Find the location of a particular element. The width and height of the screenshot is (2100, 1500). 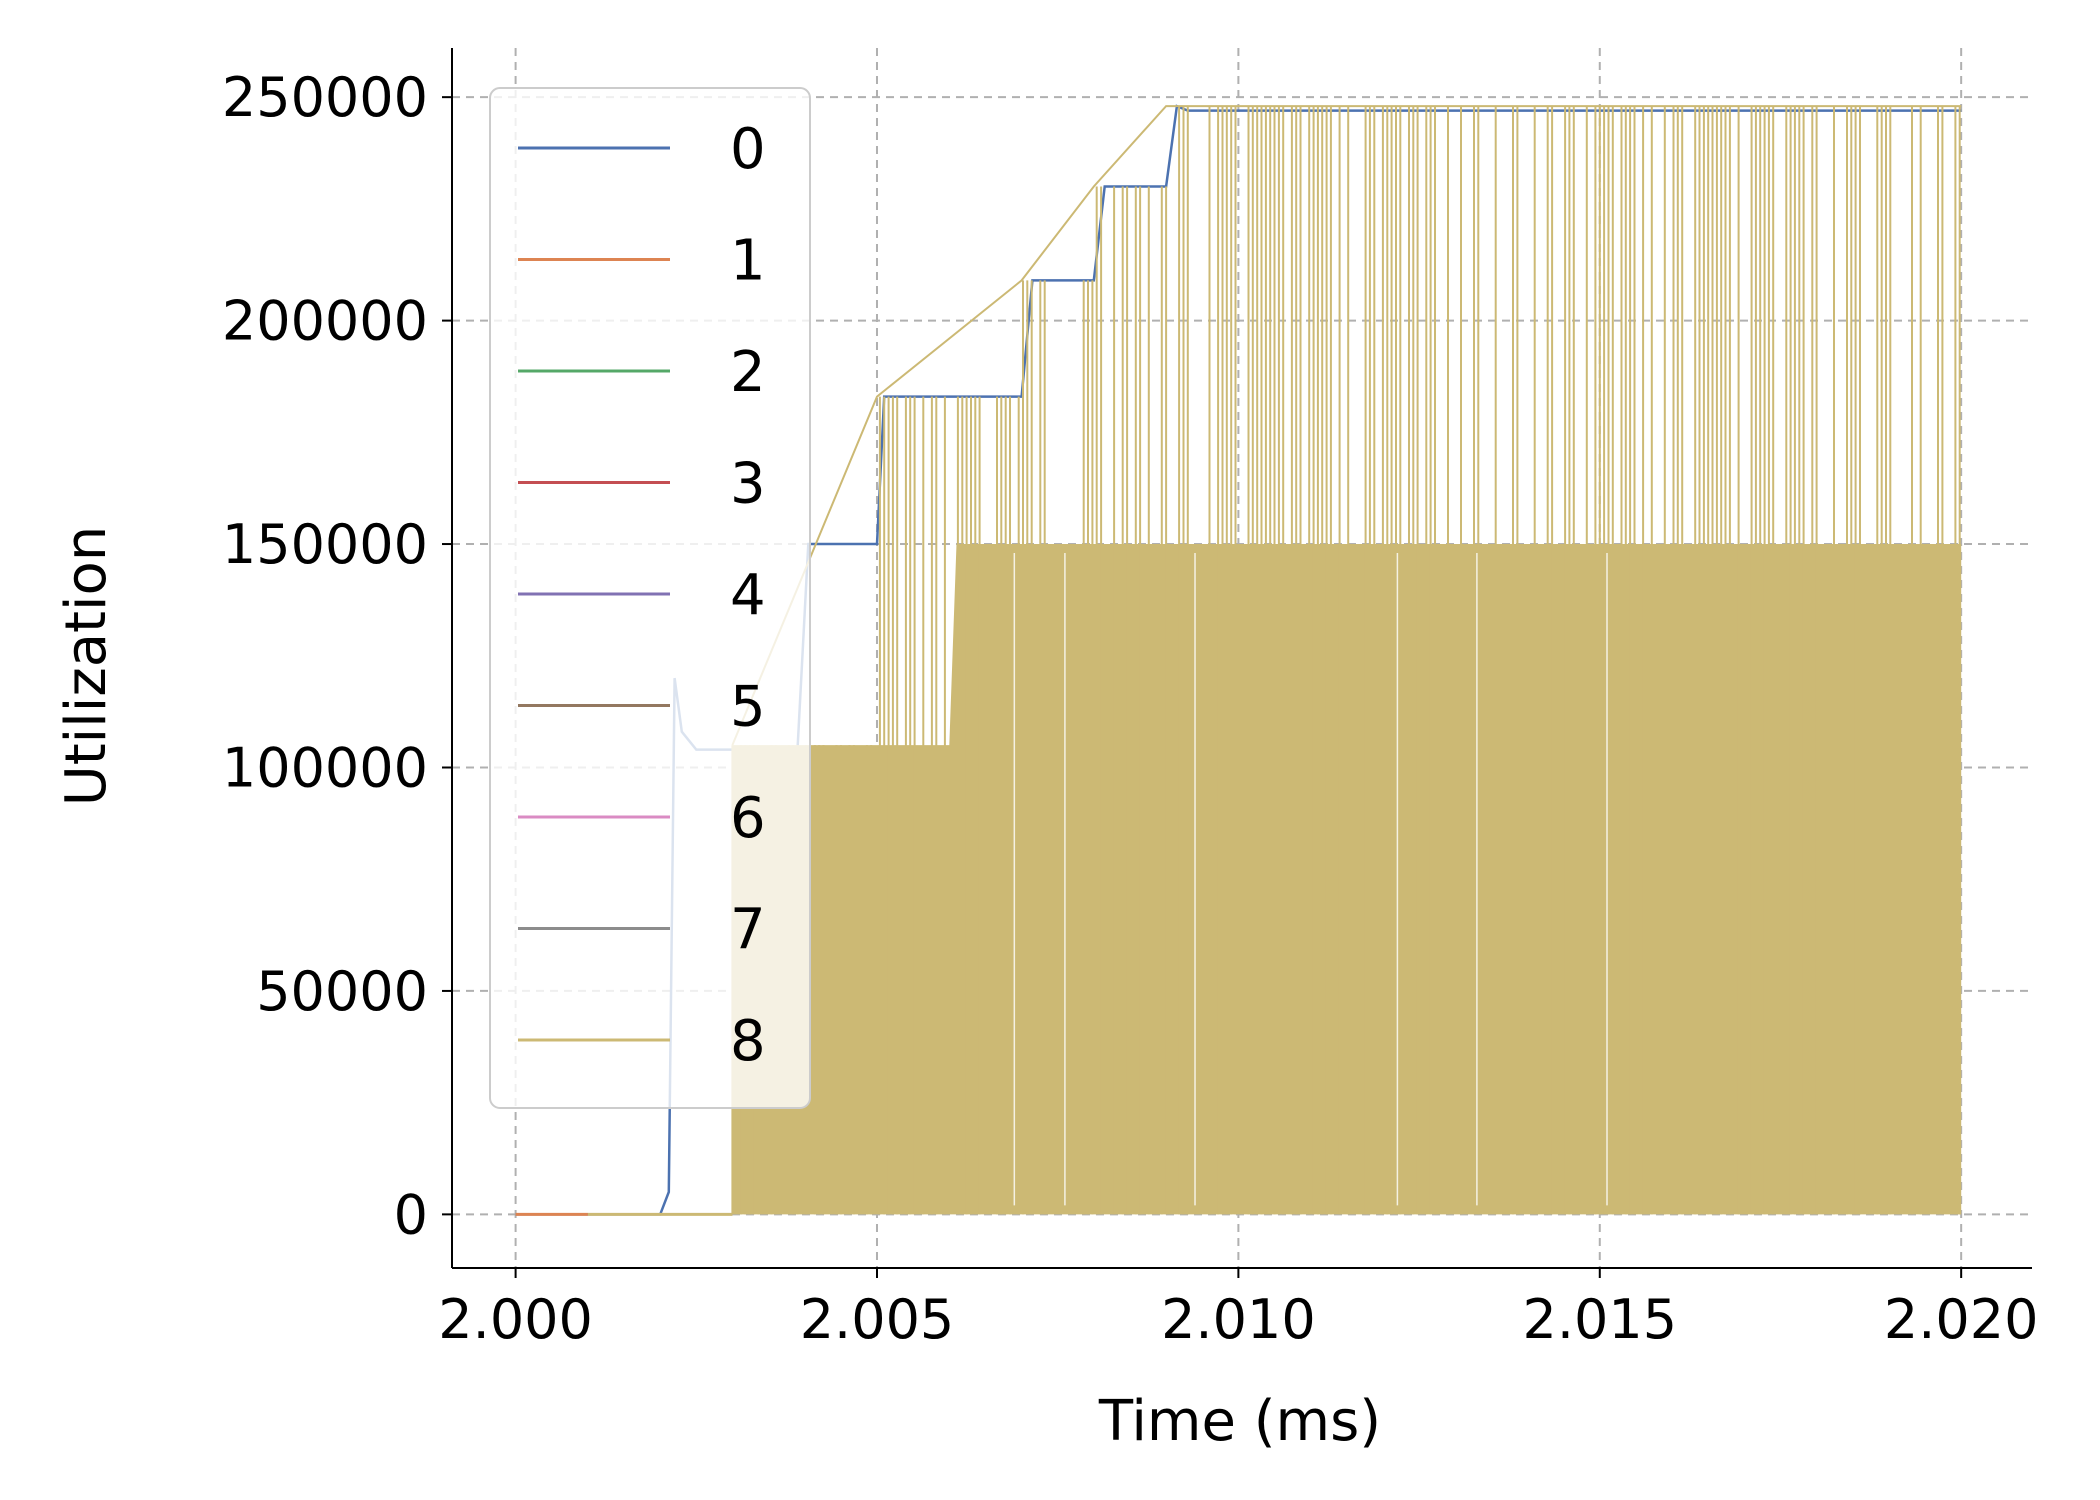

y-tick-label: 250000 is located at coordinates (325, 97).